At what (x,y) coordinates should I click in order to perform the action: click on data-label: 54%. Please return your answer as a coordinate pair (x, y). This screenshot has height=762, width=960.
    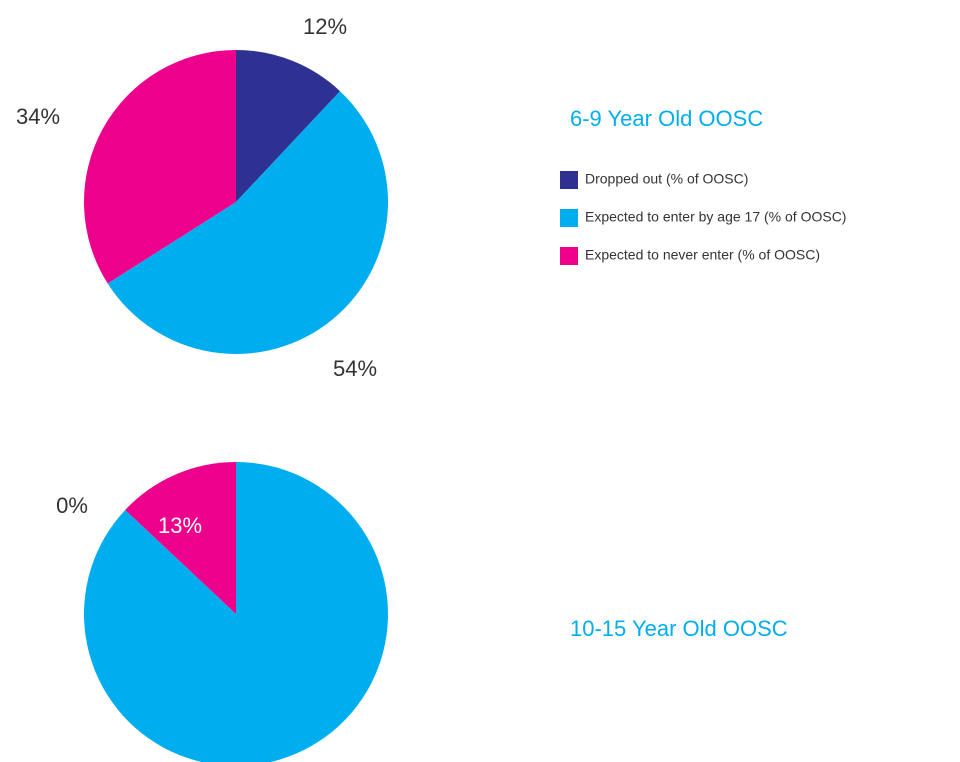
    Looking at the image, I should click on (355, 368).